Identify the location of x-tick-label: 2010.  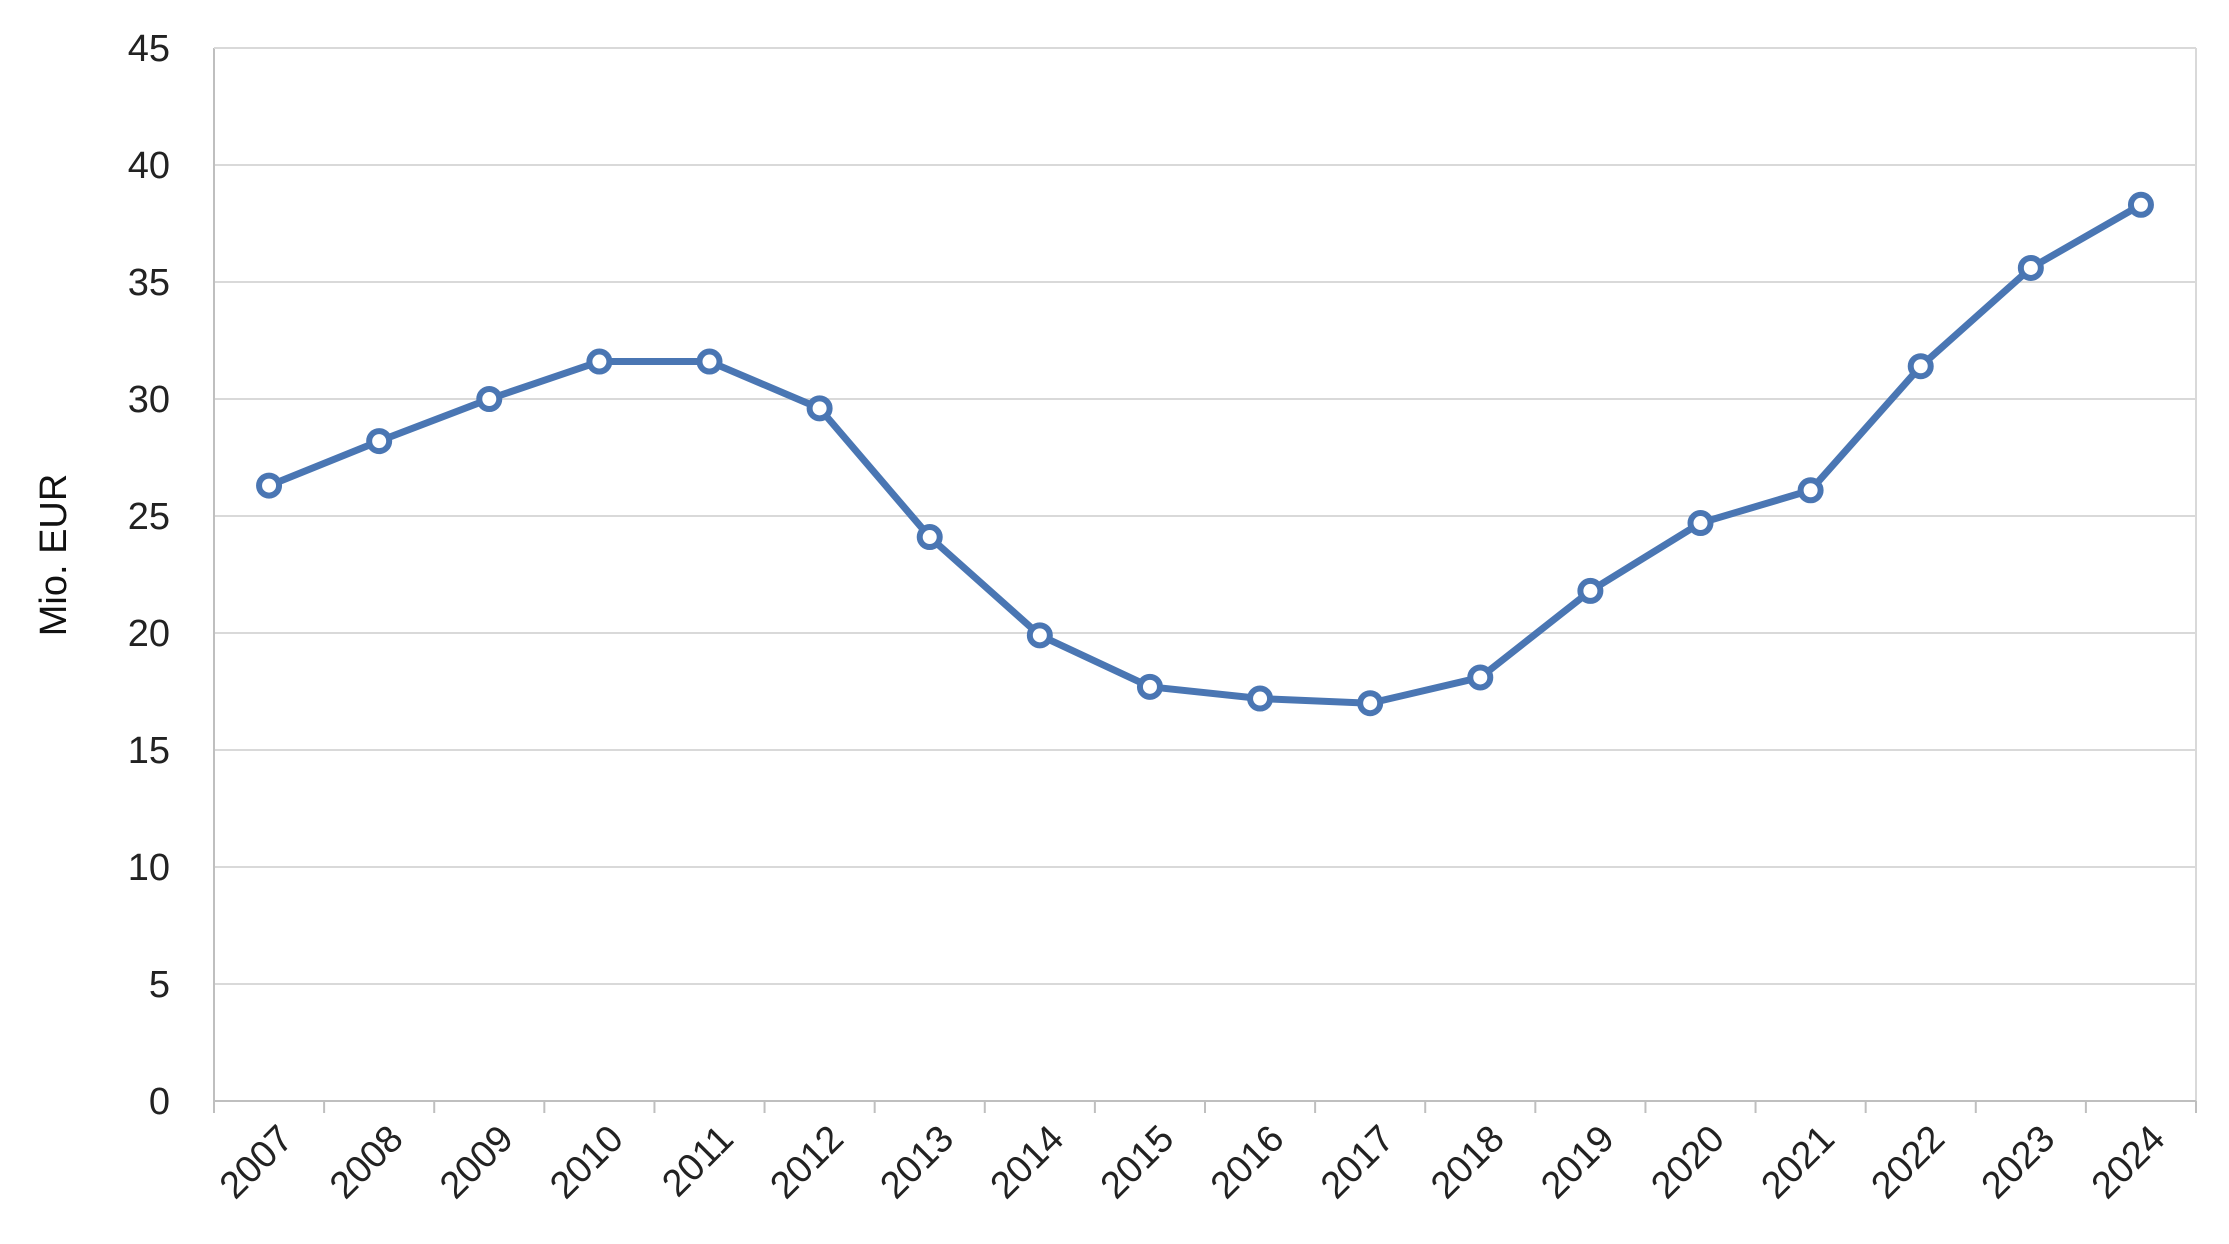
(586, 1162).